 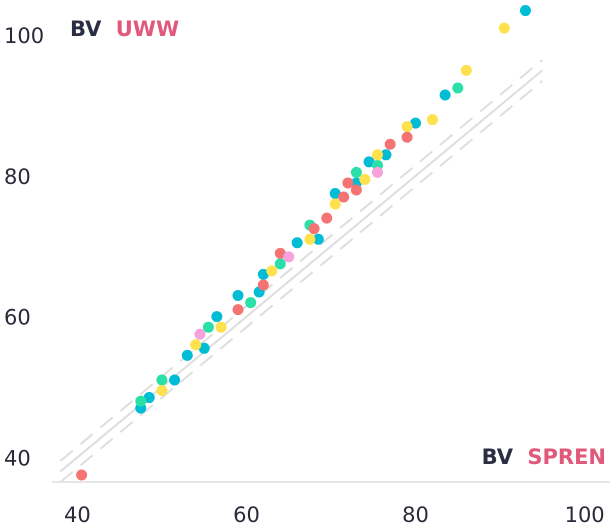 What do you see at coordinates (17, 177) in the screenshot?
I see `y-tick-label: 80` at bounding box center [17, 177].